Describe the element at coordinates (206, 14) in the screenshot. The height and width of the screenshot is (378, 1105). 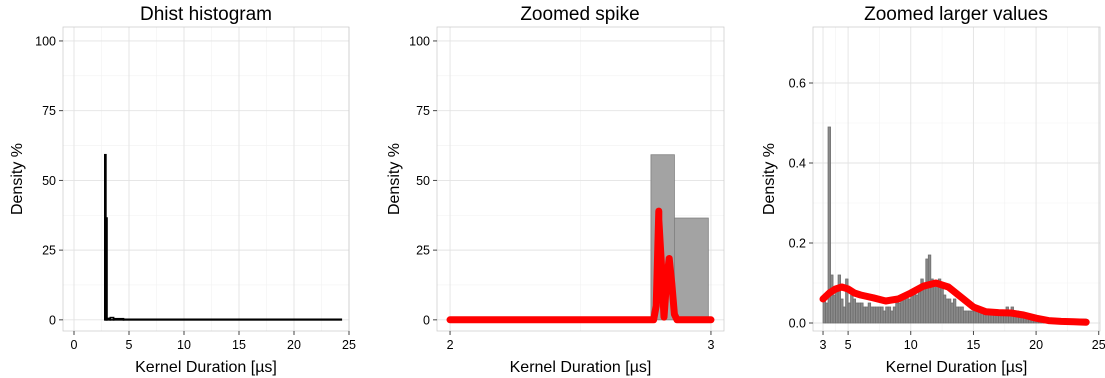
I see `panel-title: Dhist histogram` at that location.